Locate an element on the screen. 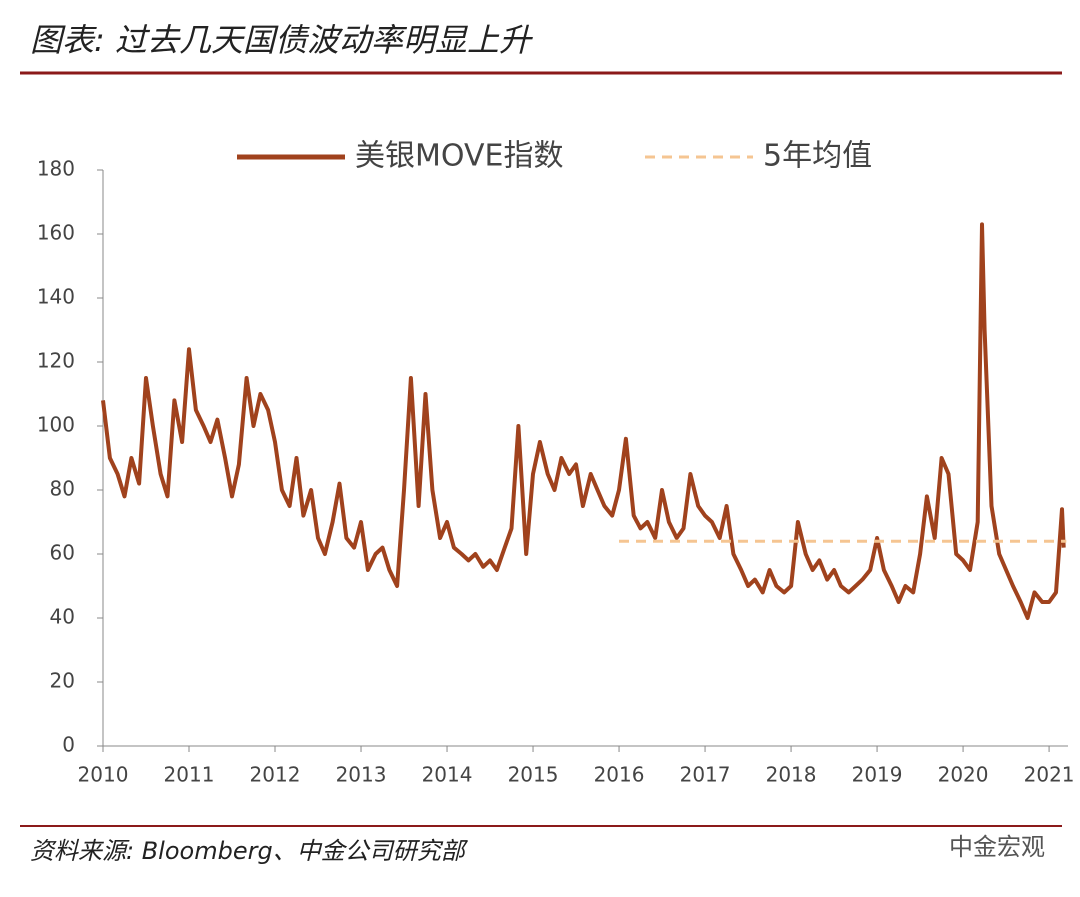 The width and height of the screenshot is (1080, 897). y-tick-label: 100 is located at coordinates (56, 425).